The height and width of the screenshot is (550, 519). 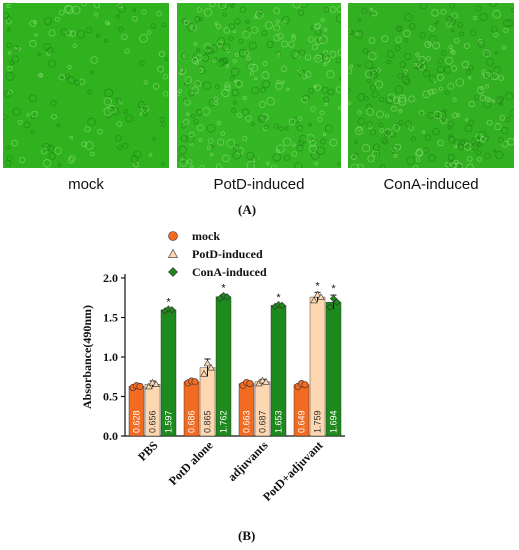 I want to click on bar-value-label: 0.687, so click(x=263, y=421).